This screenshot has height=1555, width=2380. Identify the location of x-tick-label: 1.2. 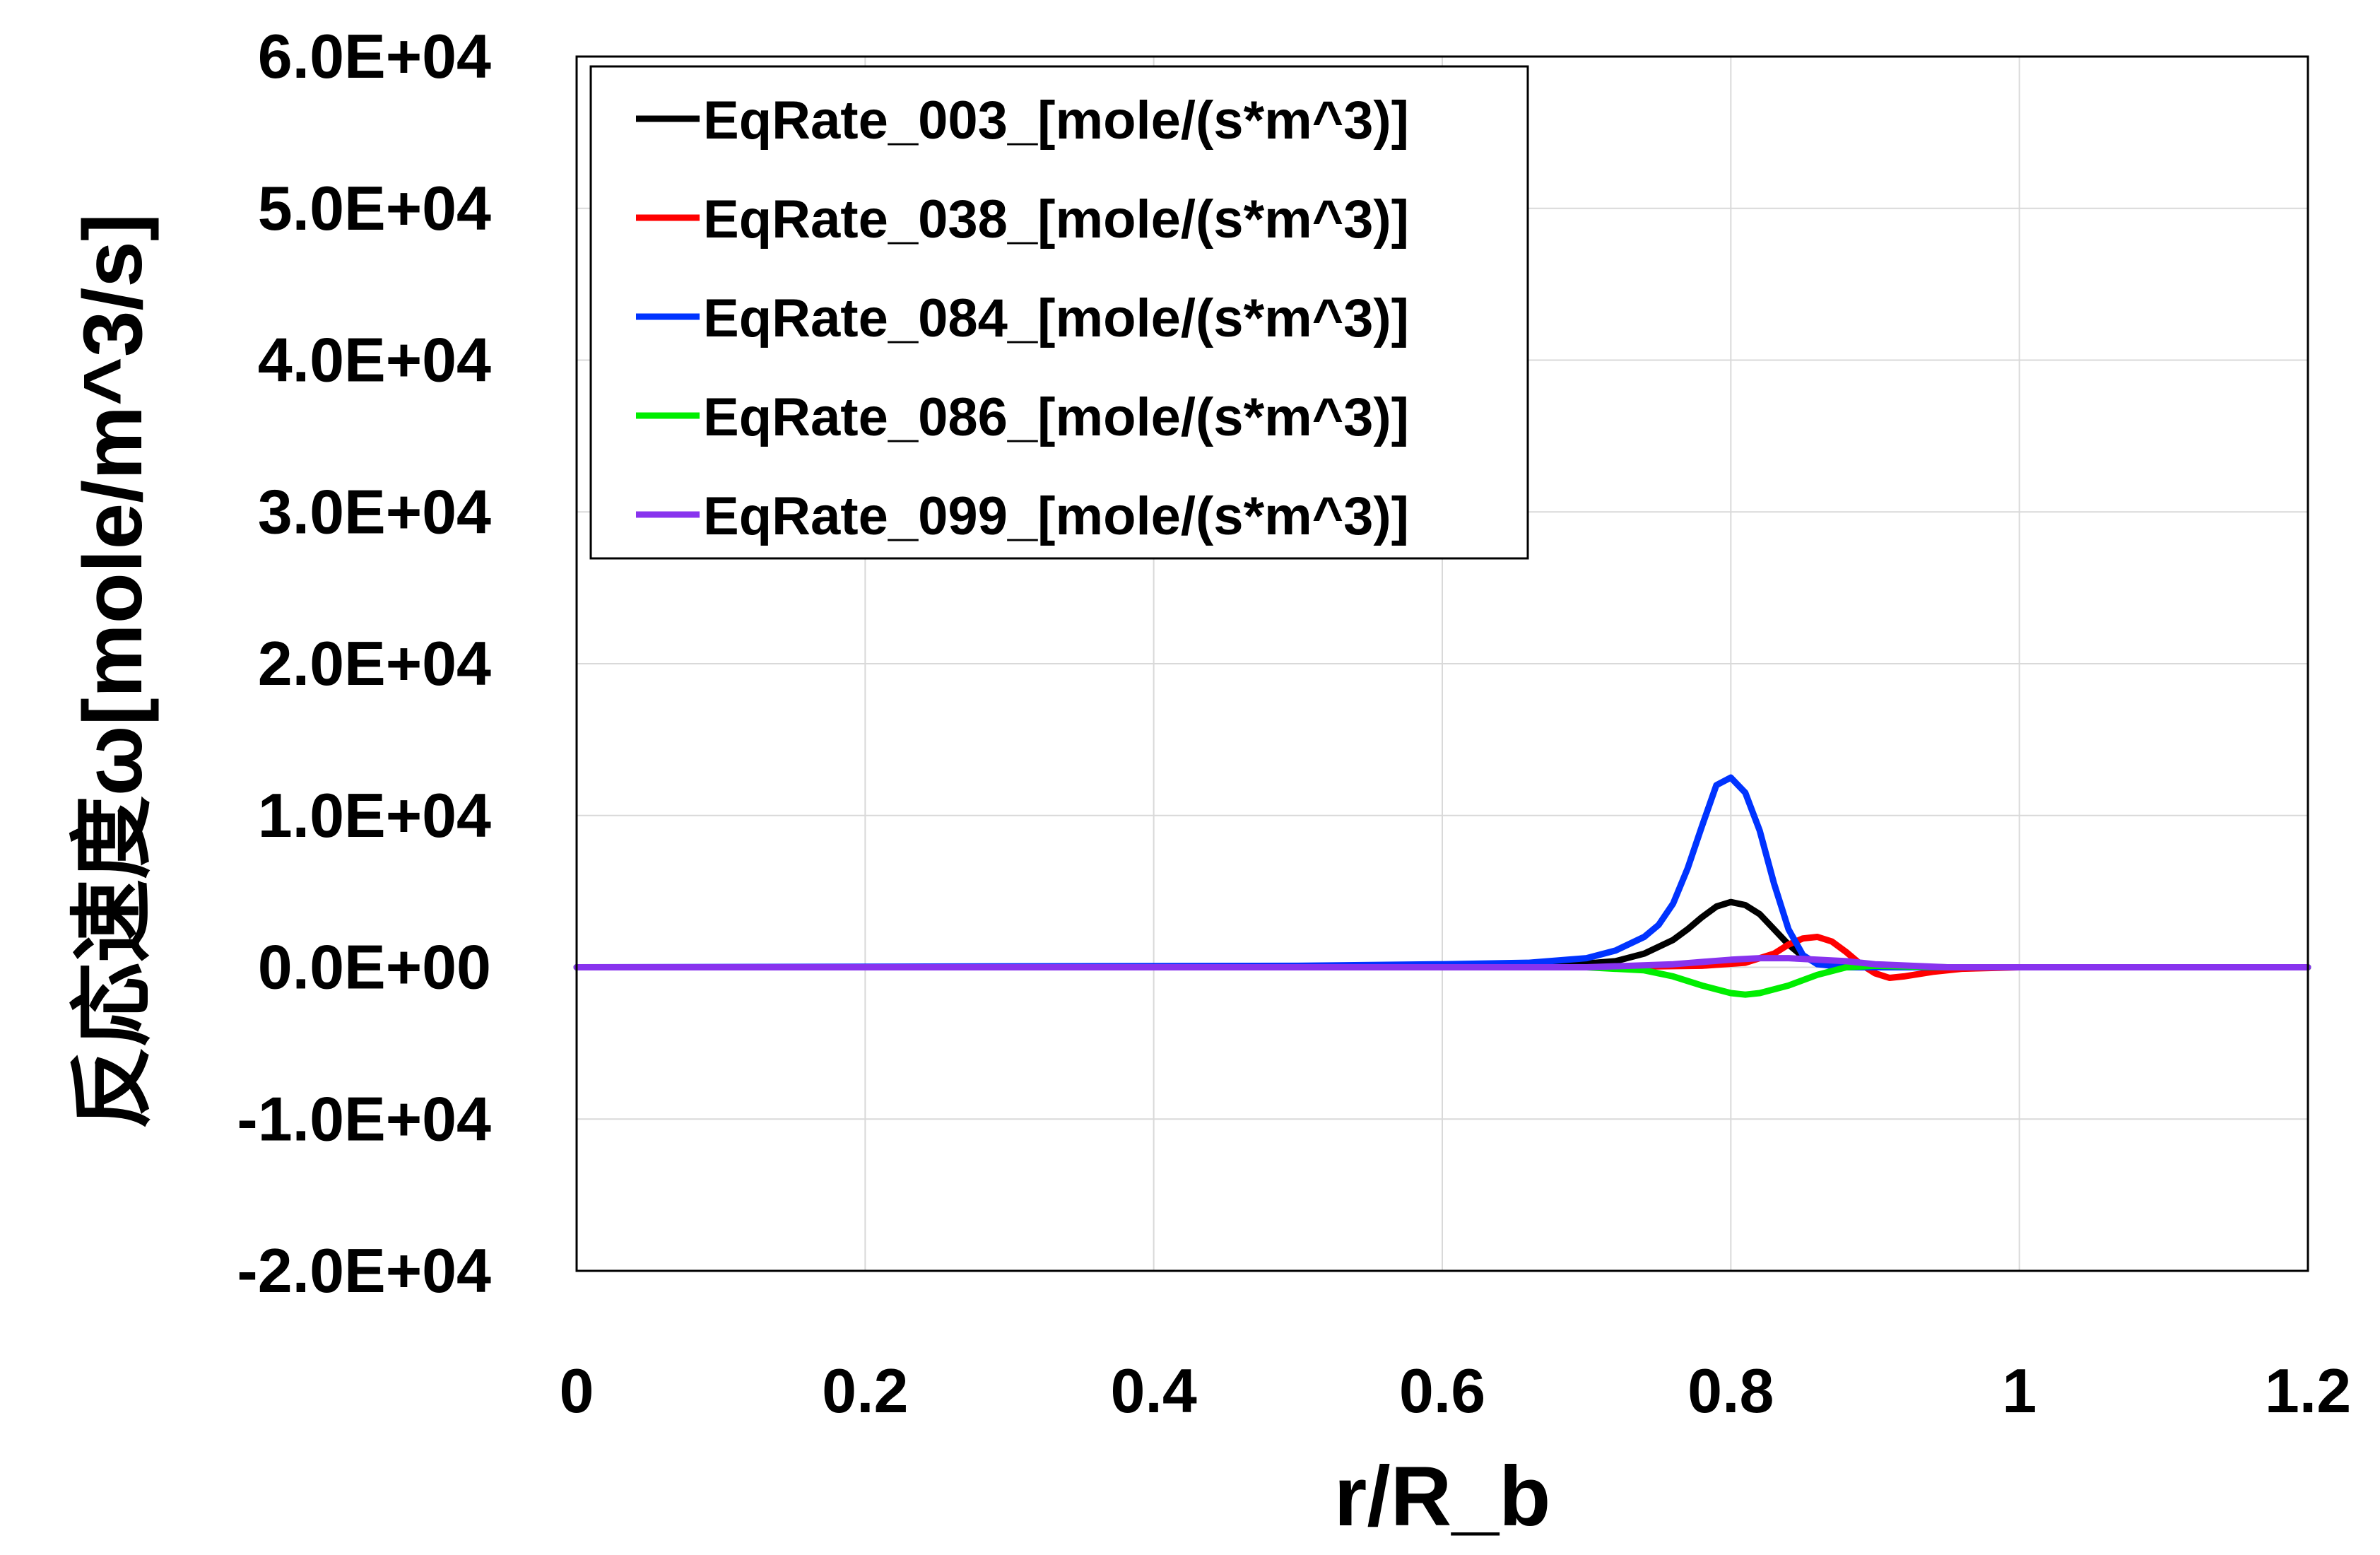
(2308, 1391).